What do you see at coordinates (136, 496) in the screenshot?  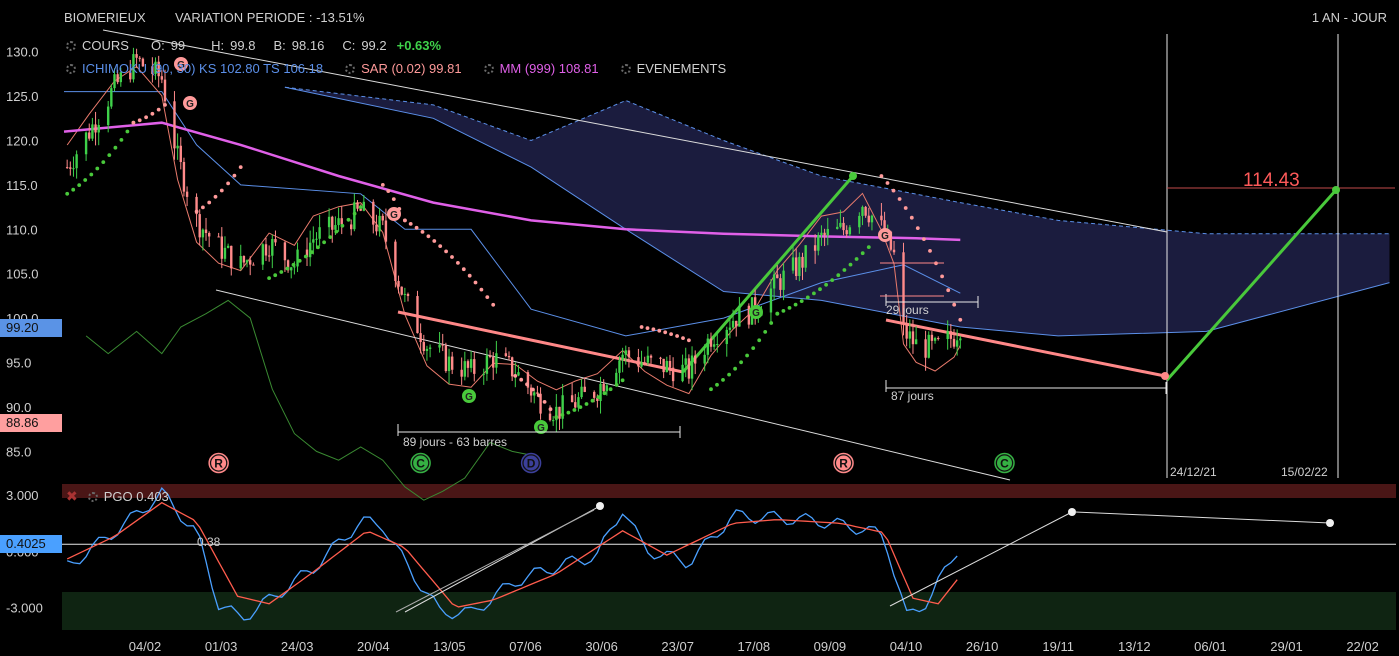 I see `pgo-label: PGO 0.403` at bounding box center [136, 496].